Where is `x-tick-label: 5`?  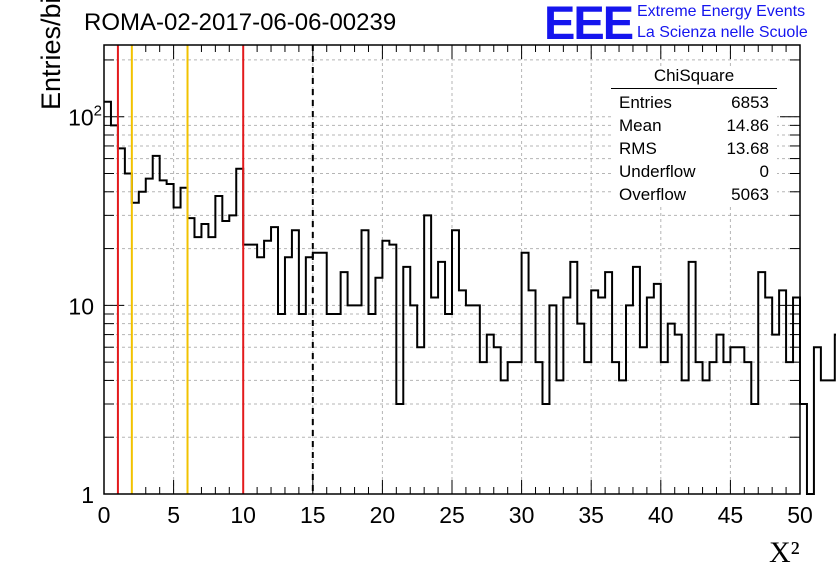 x-tick-label: 5 is located at coordinates (173, 515).